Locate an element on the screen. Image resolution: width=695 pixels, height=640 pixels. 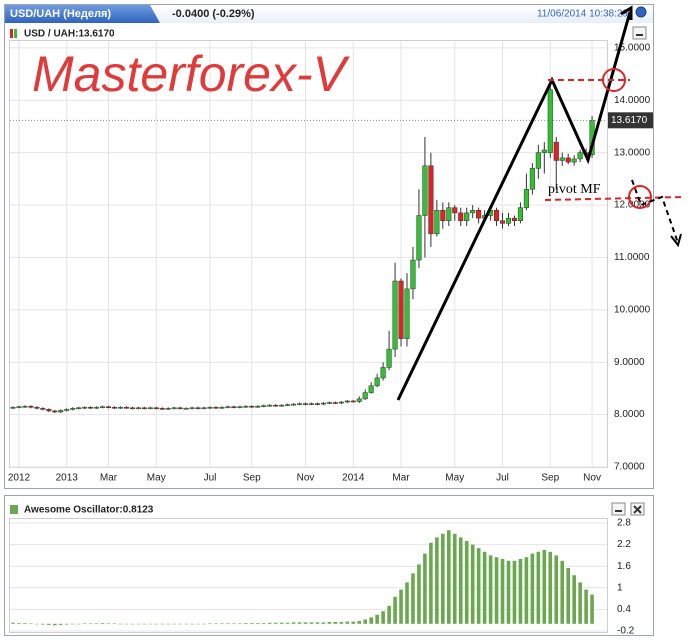
pivot-line is located at coordinates (615, 198).